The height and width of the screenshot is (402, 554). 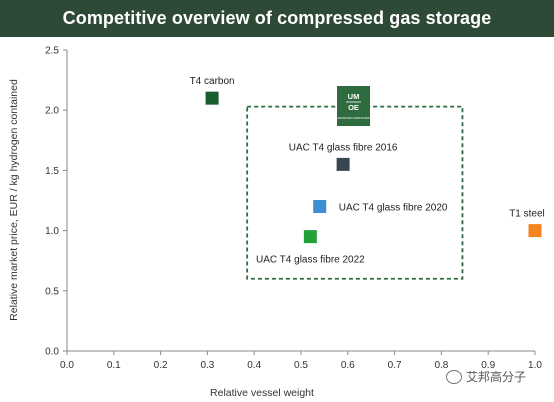 I want to click on x-tick-label: 0.2, so click(x=161, y=365).